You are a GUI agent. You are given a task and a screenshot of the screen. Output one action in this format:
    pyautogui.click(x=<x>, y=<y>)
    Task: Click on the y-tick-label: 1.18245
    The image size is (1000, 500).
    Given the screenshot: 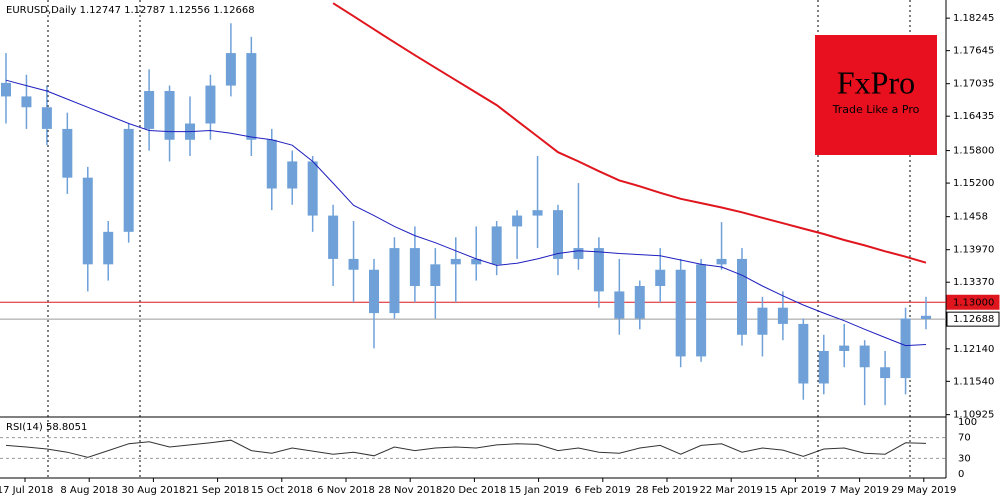 What is the action you would take?
    pyautogui.click(x=973, y=18)
    